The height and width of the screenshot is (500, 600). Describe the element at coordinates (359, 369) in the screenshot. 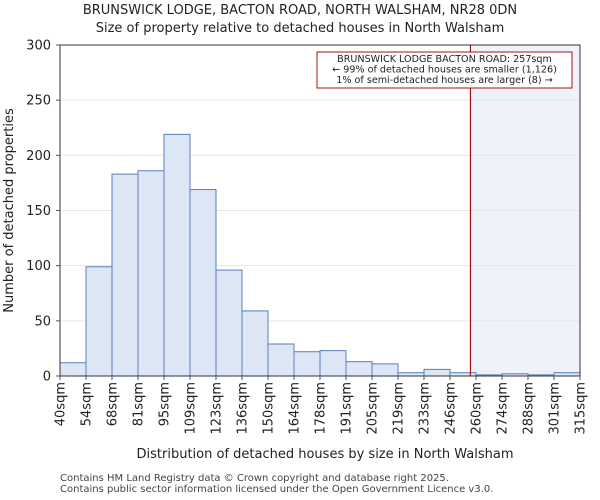

I see `bar-191sqm` at that location.